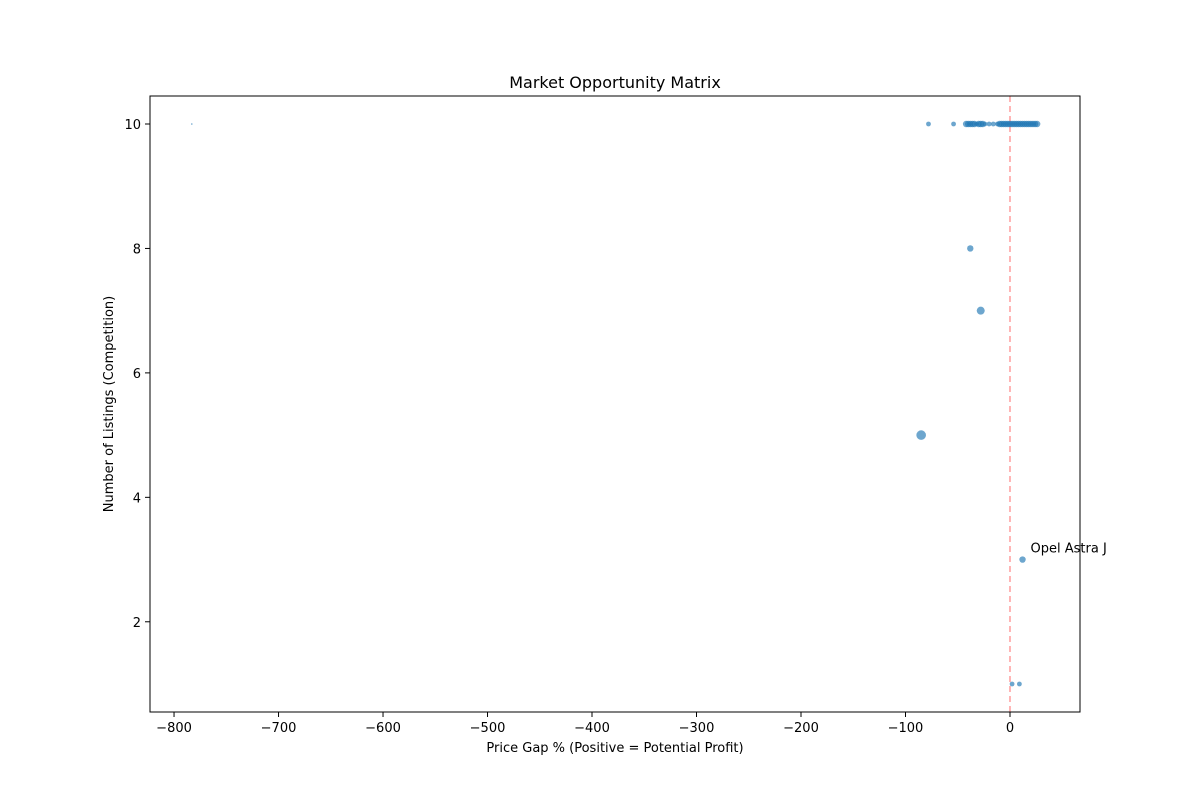 This screenshot has height=800, width=1200. I want to click on x-tick-label: −200, so click(801, 728).